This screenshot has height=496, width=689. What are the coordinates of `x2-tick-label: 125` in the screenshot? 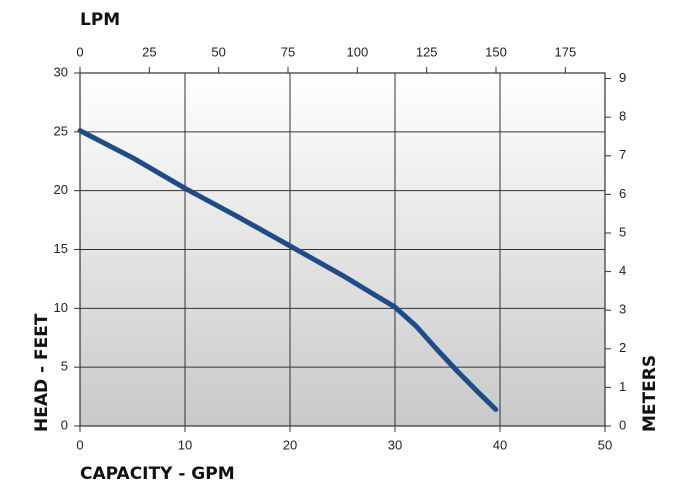 It's located at (427, 51).